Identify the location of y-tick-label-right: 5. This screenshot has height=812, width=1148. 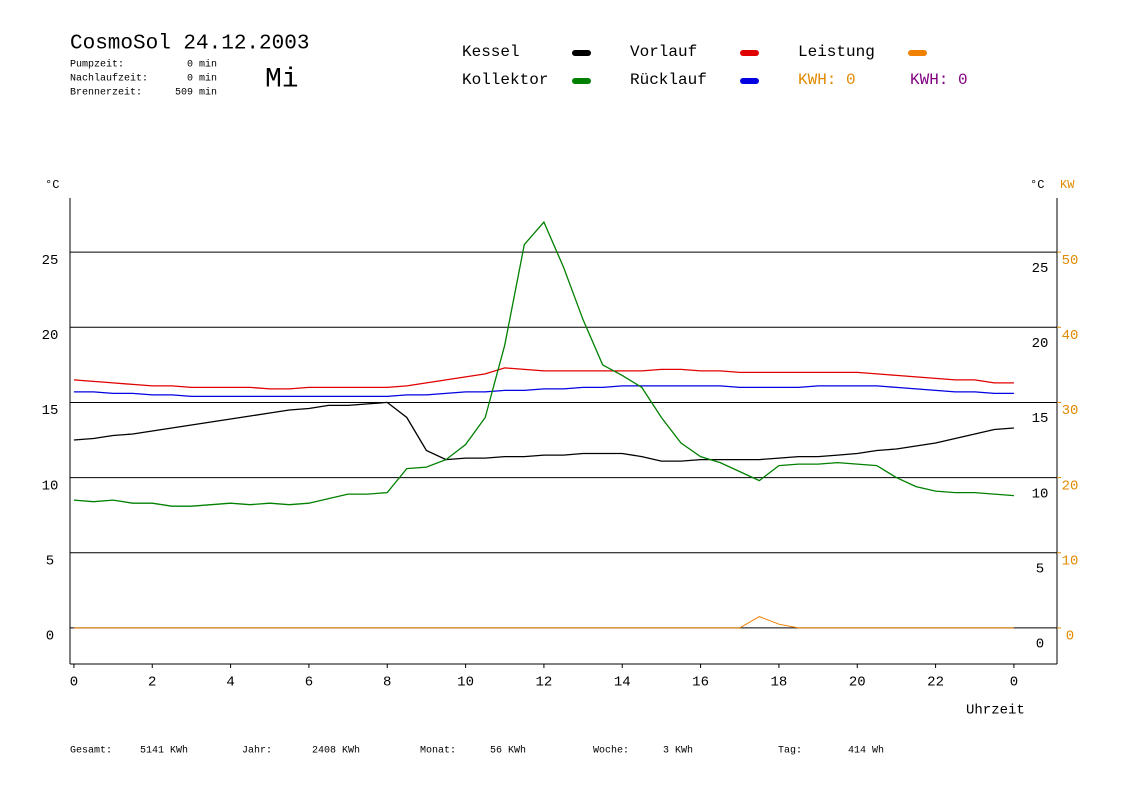
(1040, 569).